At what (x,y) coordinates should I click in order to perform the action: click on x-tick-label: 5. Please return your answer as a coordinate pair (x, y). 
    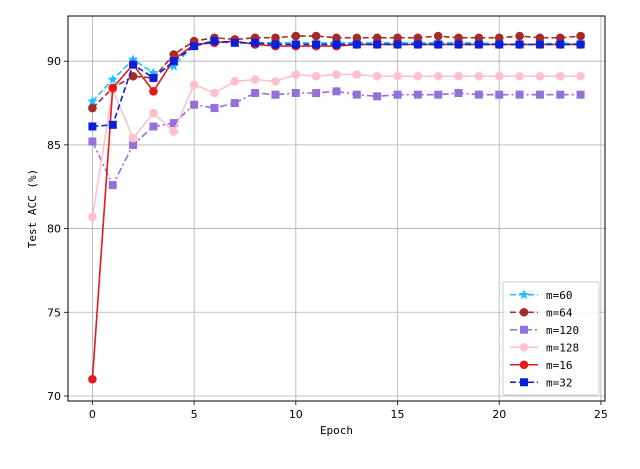
    Looking at the image, I should click on (194, 414).